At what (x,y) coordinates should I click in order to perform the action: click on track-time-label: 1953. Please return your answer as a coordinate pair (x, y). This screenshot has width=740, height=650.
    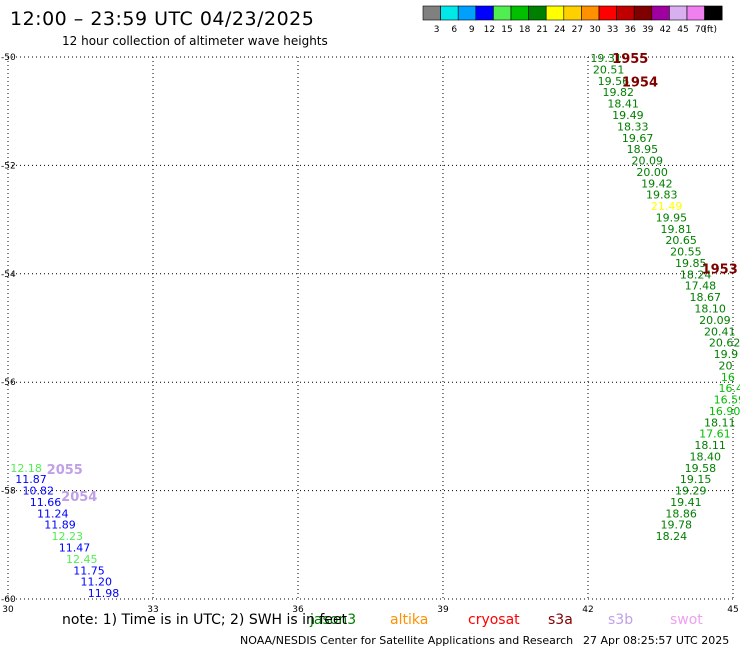
    Looking at the image, I should click on (720, 269).